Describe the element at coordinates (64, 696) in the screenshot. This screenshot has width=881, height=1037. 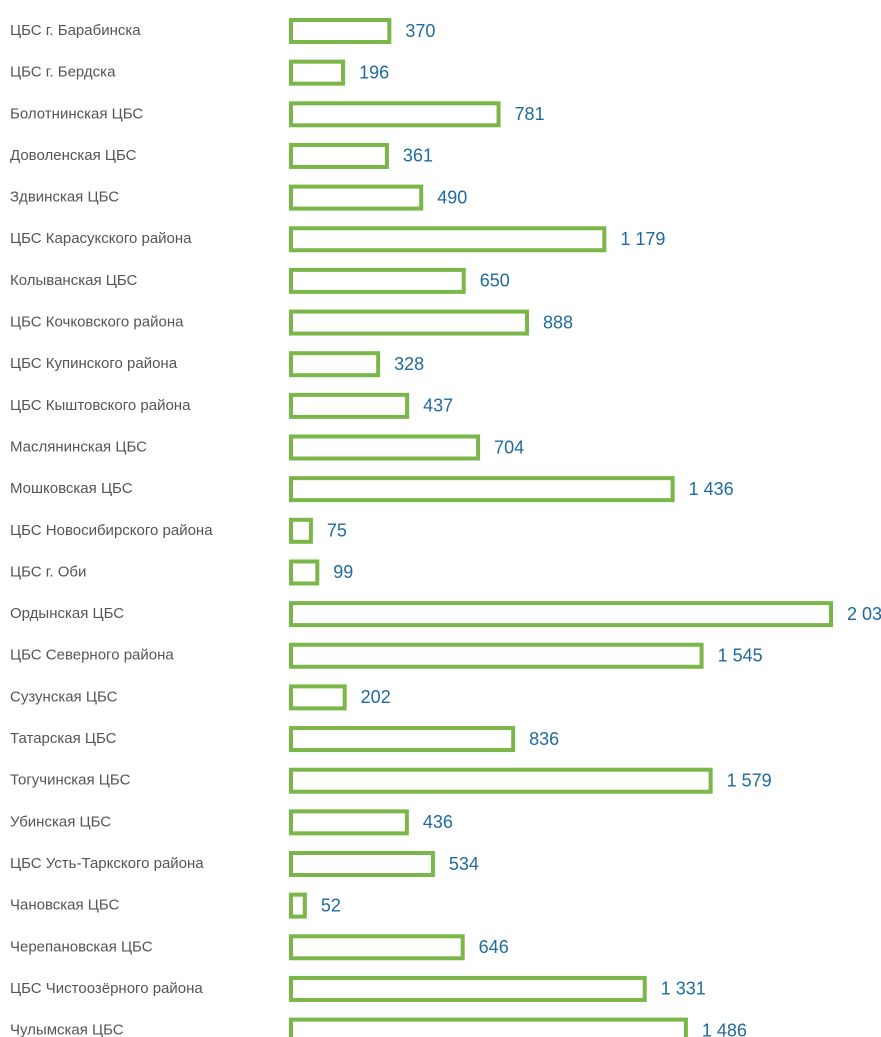
I see `category-label: Сузунская ЦБС` at that location.